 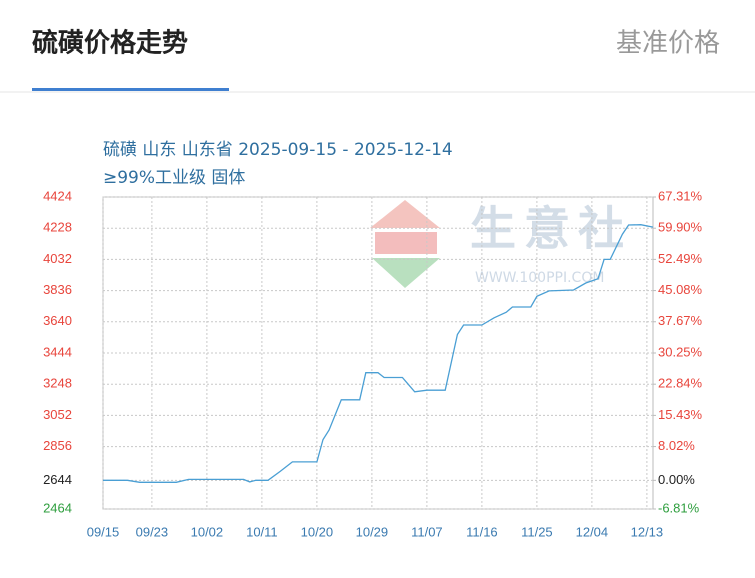 I want to click on y2-tick-label: 30.25%, so click(x=680, y=351).